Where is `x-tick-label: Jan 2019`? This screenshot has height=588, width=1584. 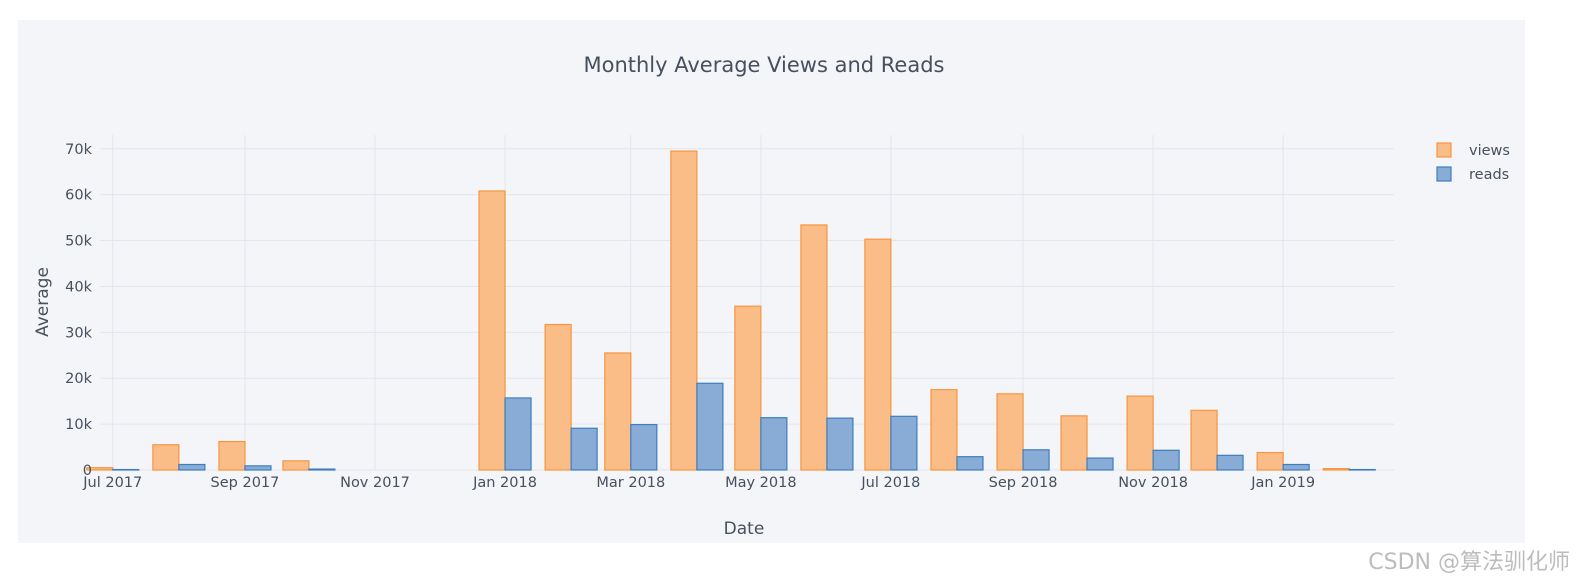 x-tick-label: Jan 2019 is located at coordinates (1282, 483).